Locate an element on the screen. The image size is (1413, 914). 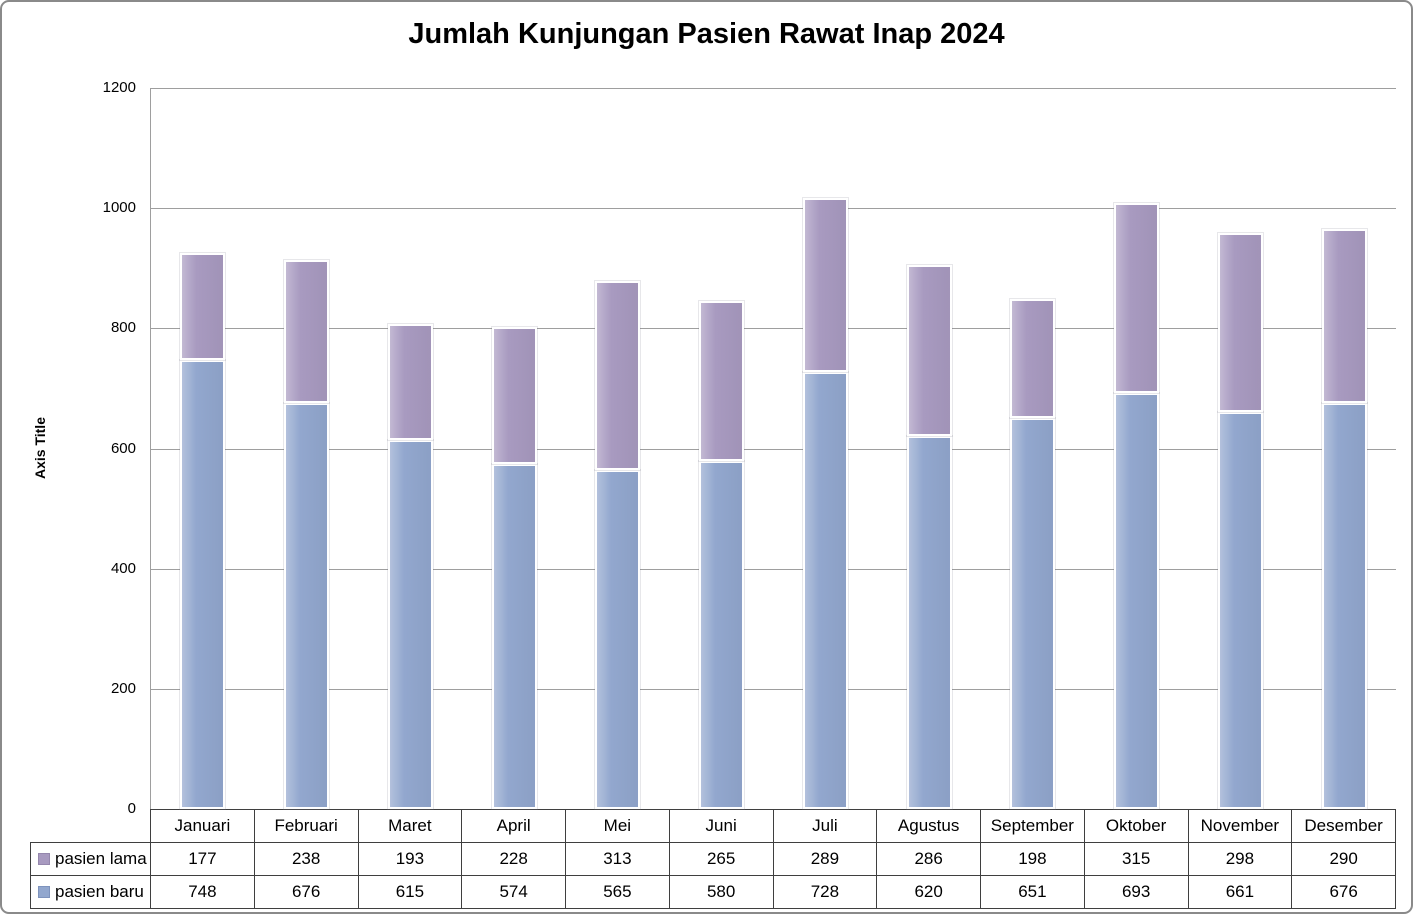
bar-segment-pasien-lama-september is located at coordinates (1033, 358).